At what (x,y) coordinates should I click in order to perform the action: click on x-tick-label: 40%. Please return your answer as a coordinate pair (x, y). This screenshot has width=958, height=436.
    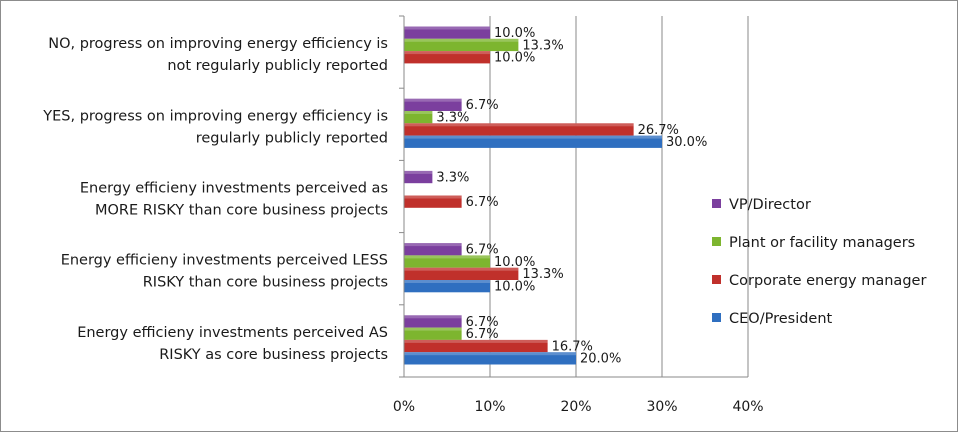
    Looking at the image, I should click on (747, 407).